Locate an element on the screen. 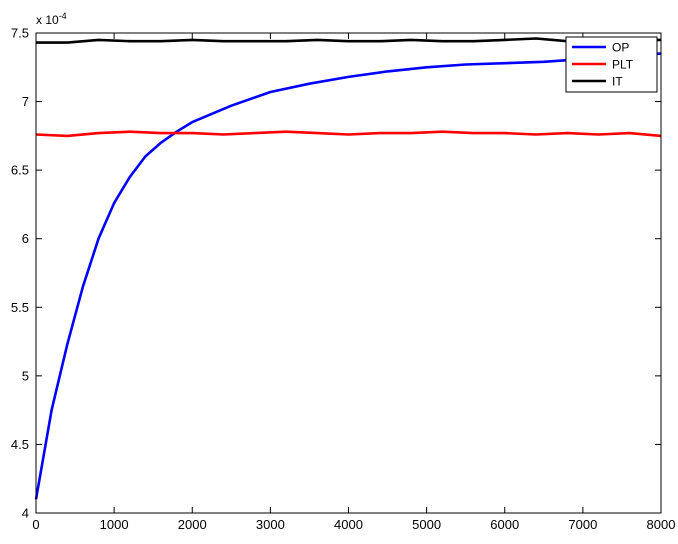  y-tick-label: 5.5 is located at coordinates (20, 307).